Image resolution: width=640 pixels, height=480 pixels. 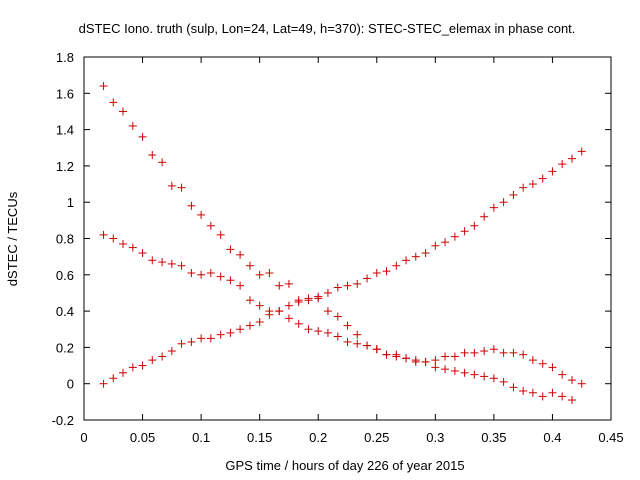 What do you see at coordinates (65, 93) in the screenshot?
I see `y-tick-label: 1.6` at bounding box center [65, 93].